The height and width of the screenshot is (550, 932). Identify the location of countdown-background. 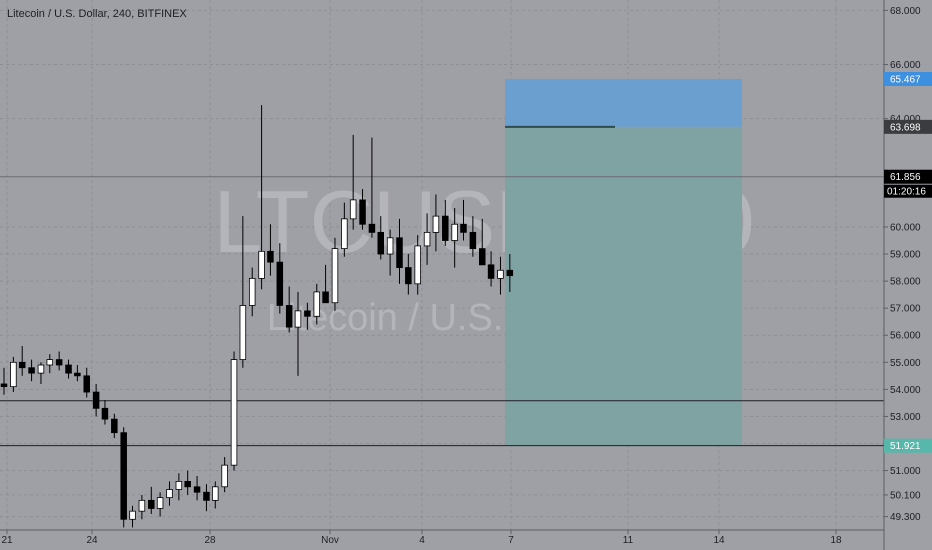
(908, 191).